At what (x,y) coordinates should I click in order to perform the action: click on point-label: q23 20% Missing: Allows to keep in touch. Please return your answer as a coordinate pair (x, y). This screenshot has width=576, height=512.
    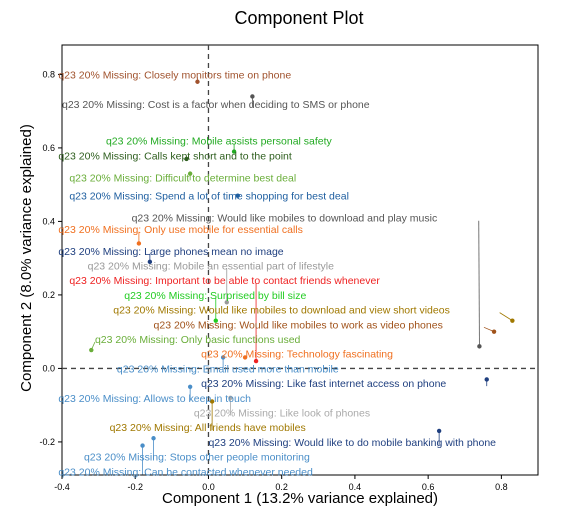
    Looking at the image, I should click on (154, 399).